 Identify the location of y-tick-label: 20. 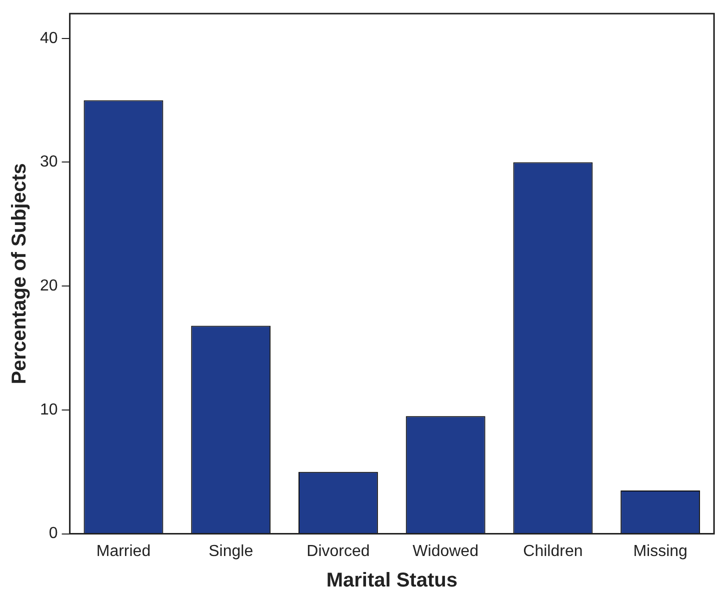
(49, 285).